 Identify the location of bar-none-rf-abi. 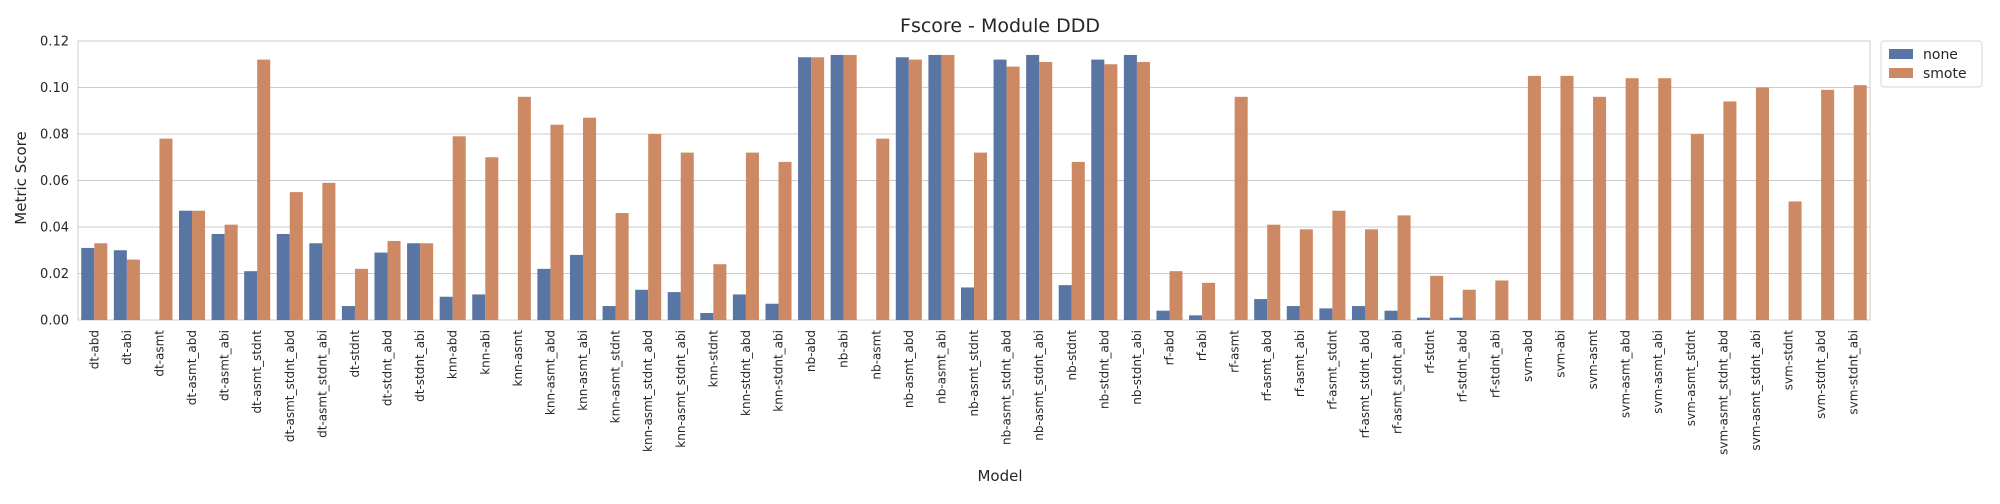
(1196, 317).